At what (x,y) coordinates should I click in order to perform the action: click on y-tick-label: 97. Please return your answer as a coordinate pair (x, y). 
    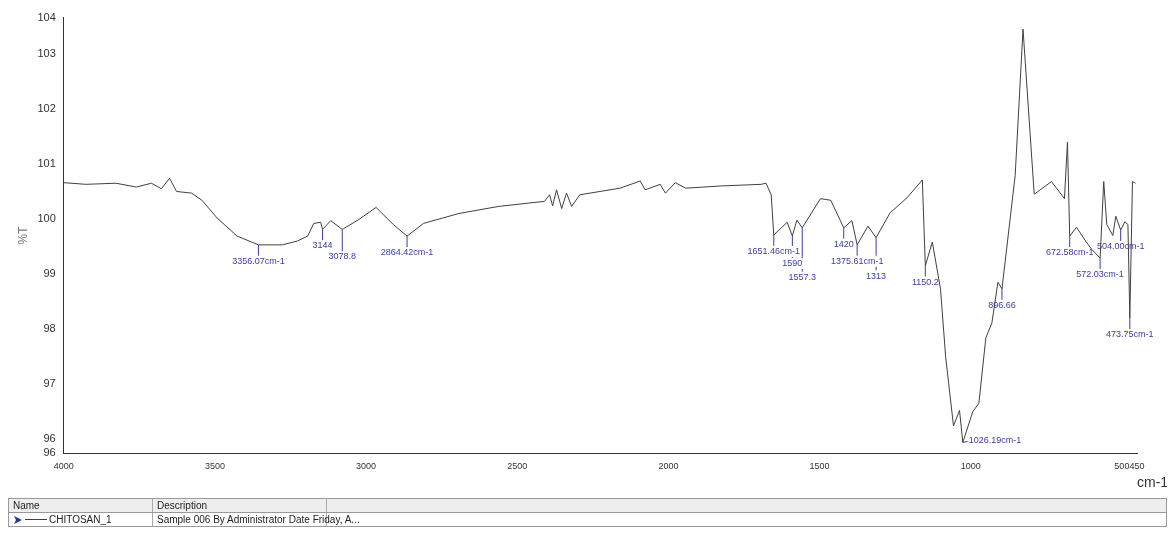
    Looking at the image, I should click on (49, 383).